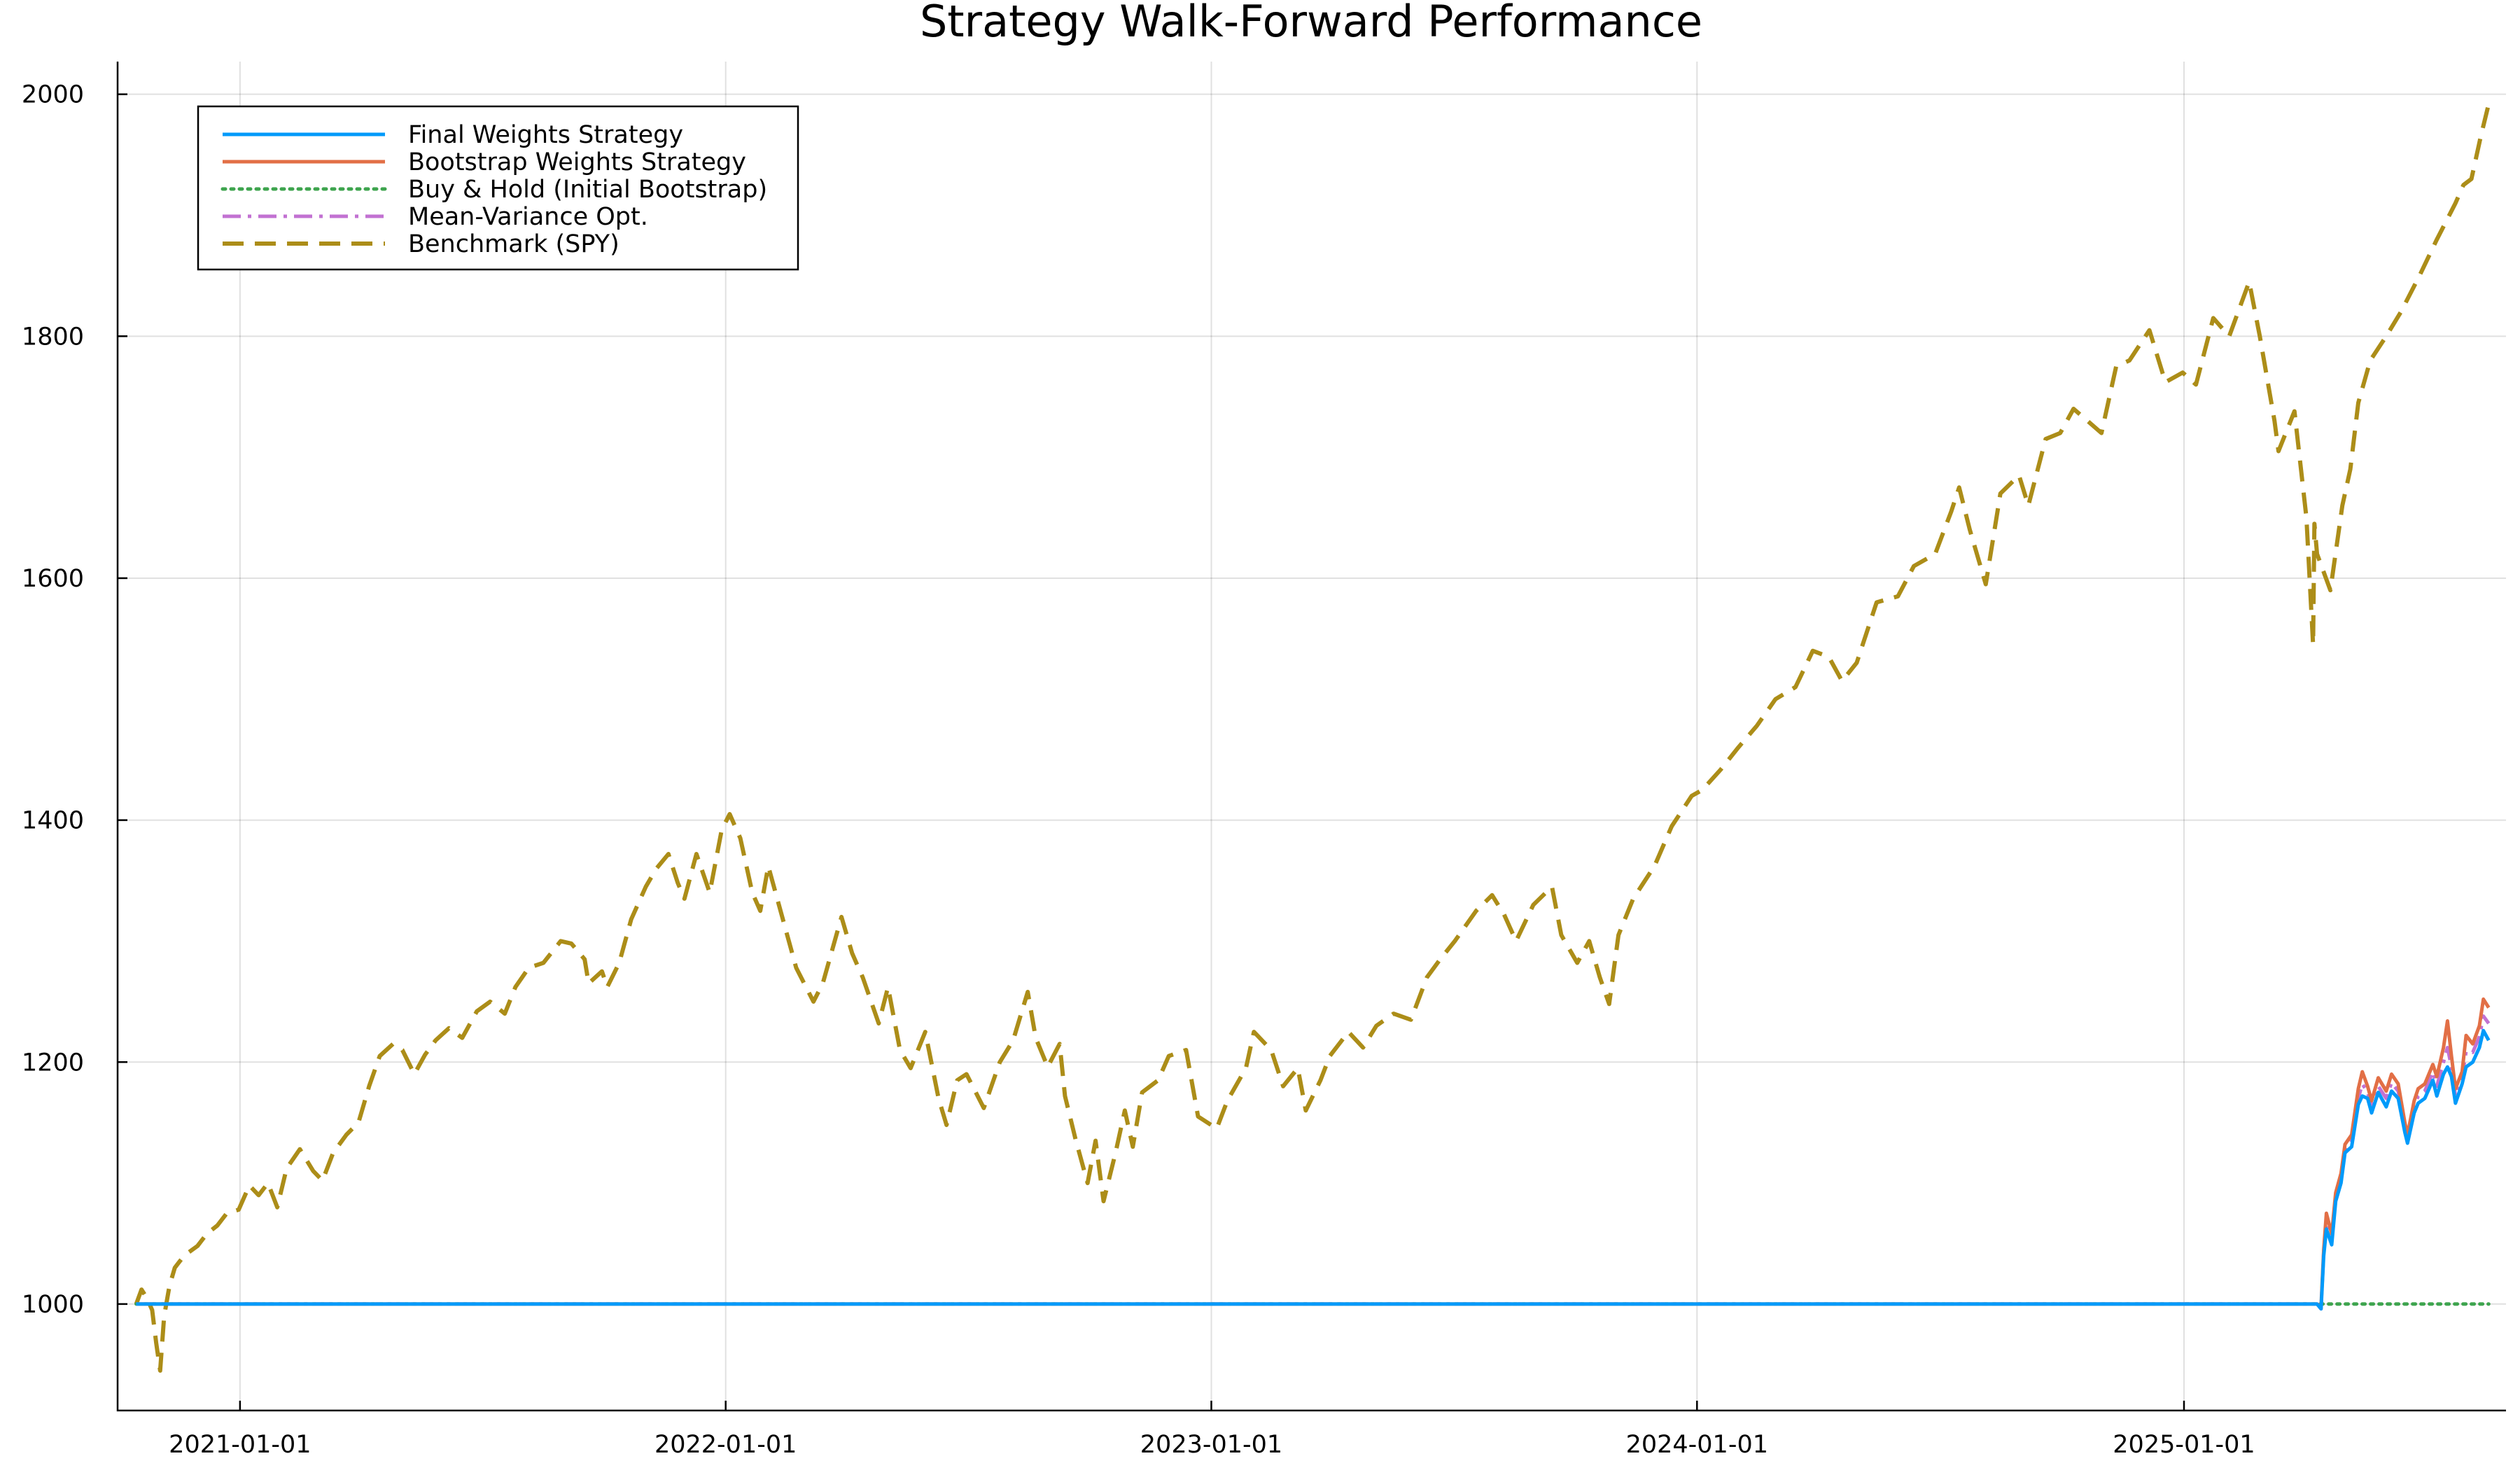 The height and width of the screenshot is (1470, 2520). What do you see at coordinates (53, 579) in the screenshot?
I see `y-tick-label: 1600` at bounding box center [53, 579].